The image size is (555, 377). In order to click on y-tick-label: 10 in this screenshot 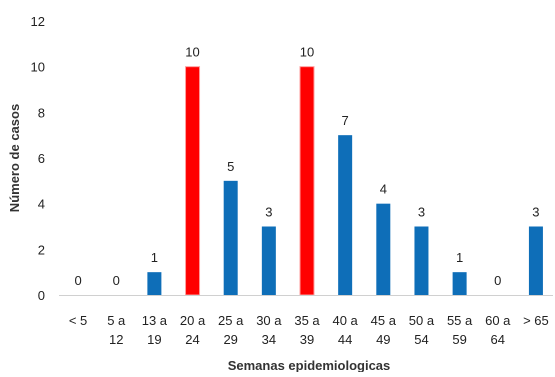, I will do `click(38, 67)`.